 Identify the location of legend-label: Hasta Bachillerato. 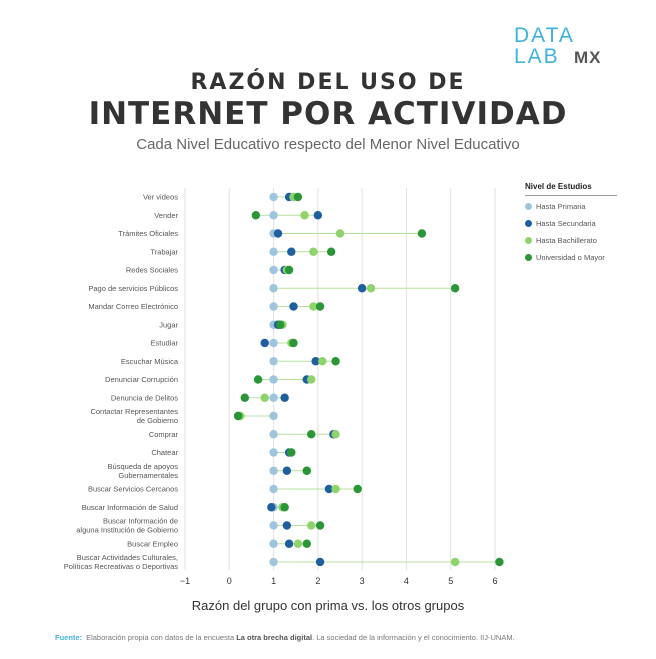
(566, 240).